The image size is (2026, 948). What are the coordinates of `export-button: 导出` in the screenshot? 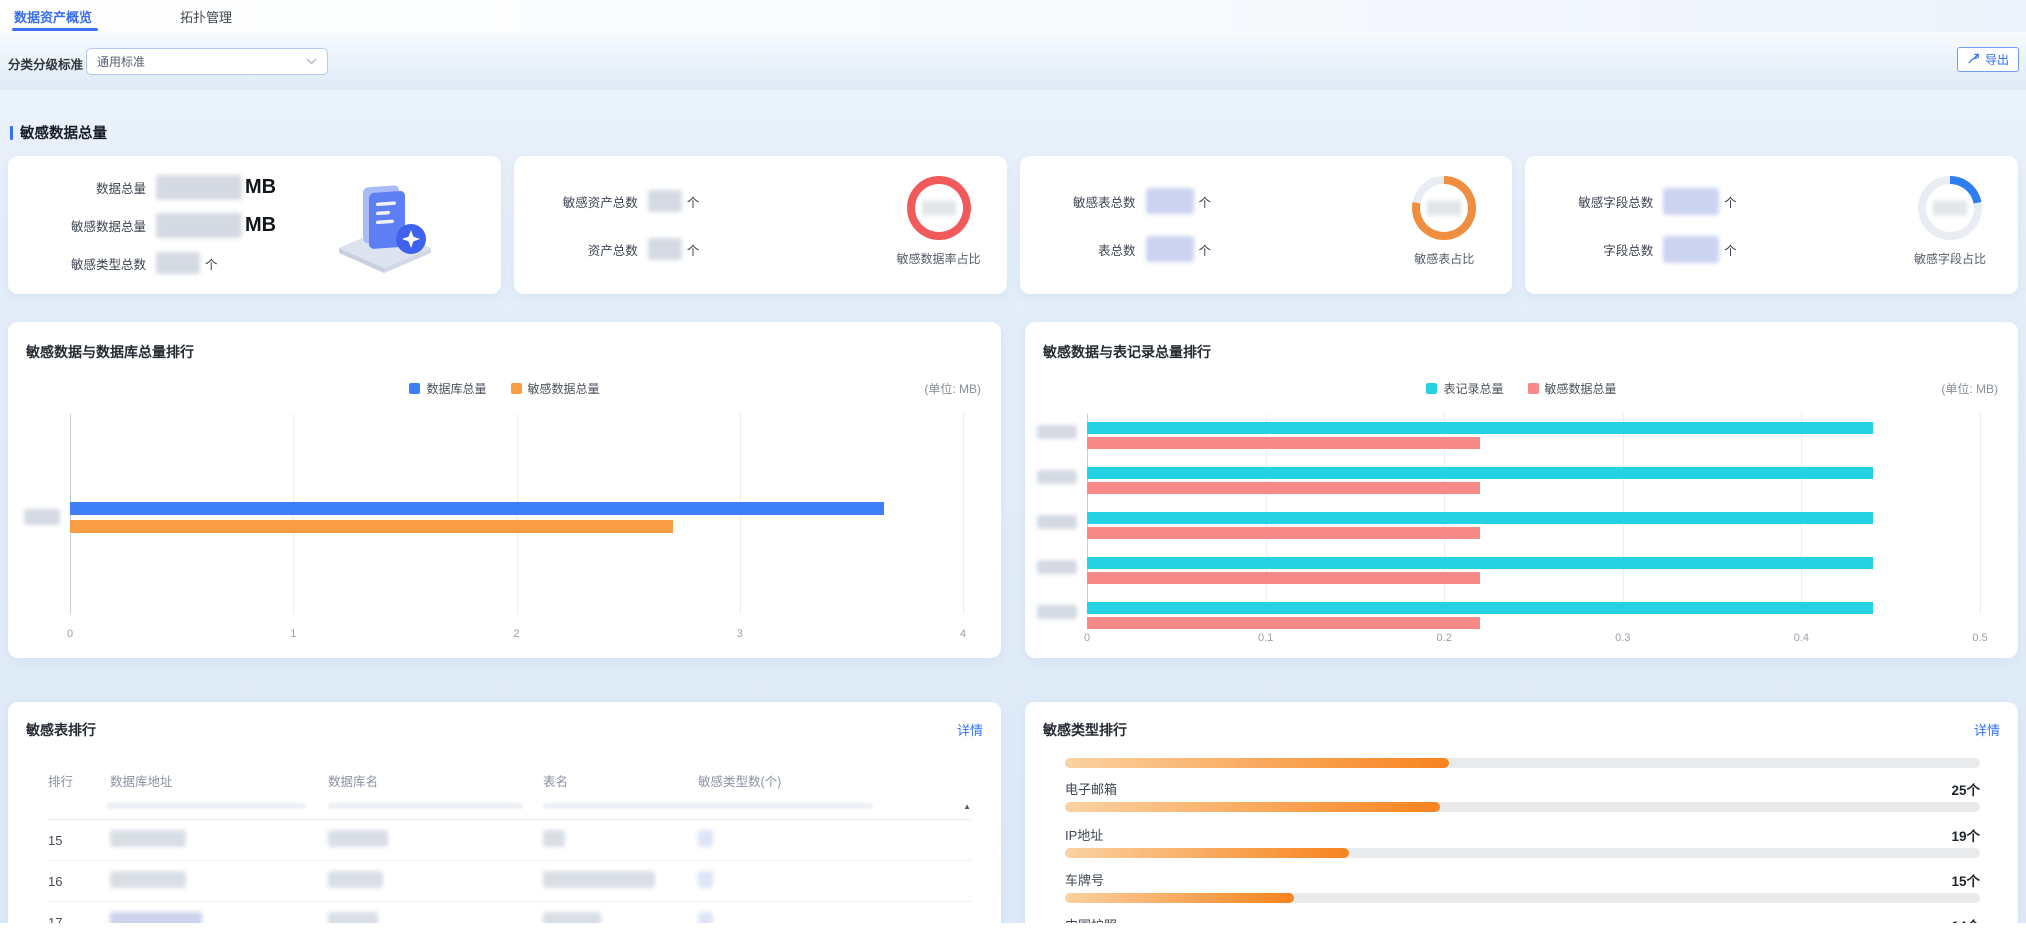 It's located at (1987, 59).